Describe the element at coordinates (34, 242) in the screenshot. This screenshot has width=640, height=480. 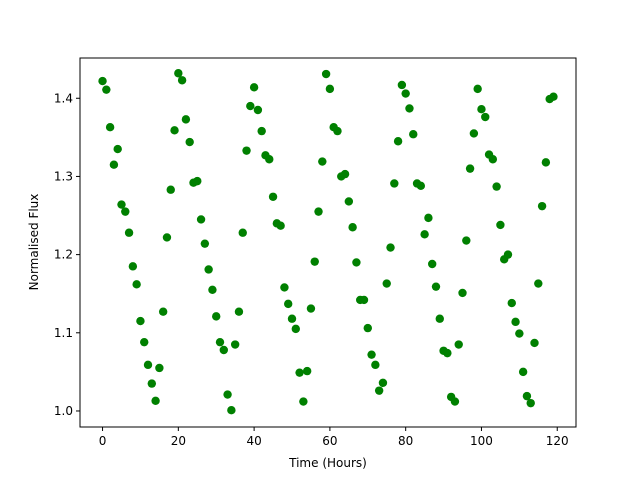
I see `y-axis-label: Normalised Flux` at that location.